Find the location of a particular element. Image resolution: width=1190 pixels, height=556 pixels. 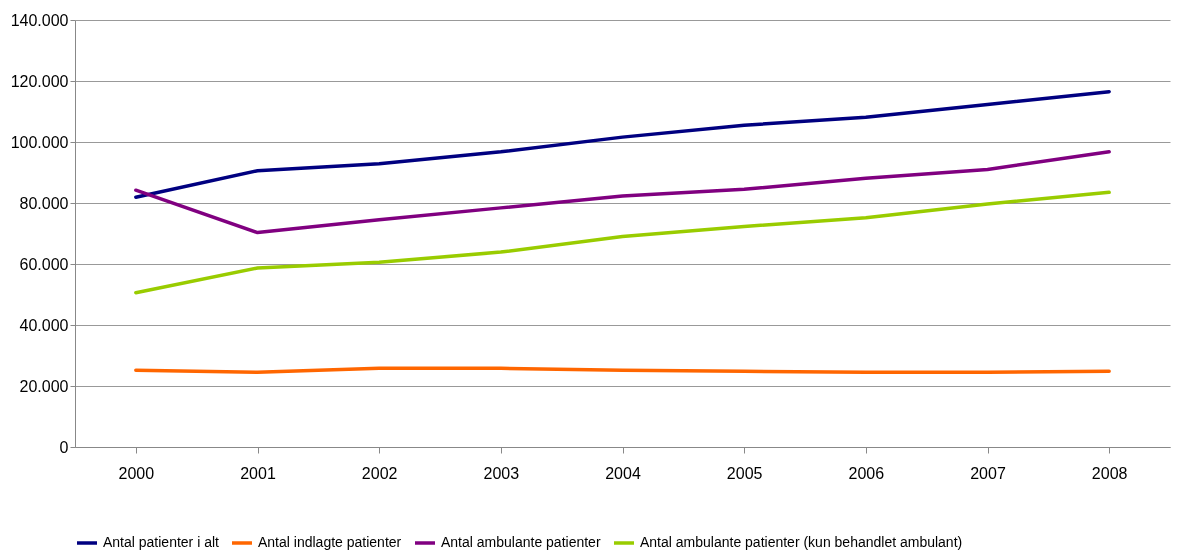

legend-label: Antal ambulante patienter is located at coordinates (521, 542).